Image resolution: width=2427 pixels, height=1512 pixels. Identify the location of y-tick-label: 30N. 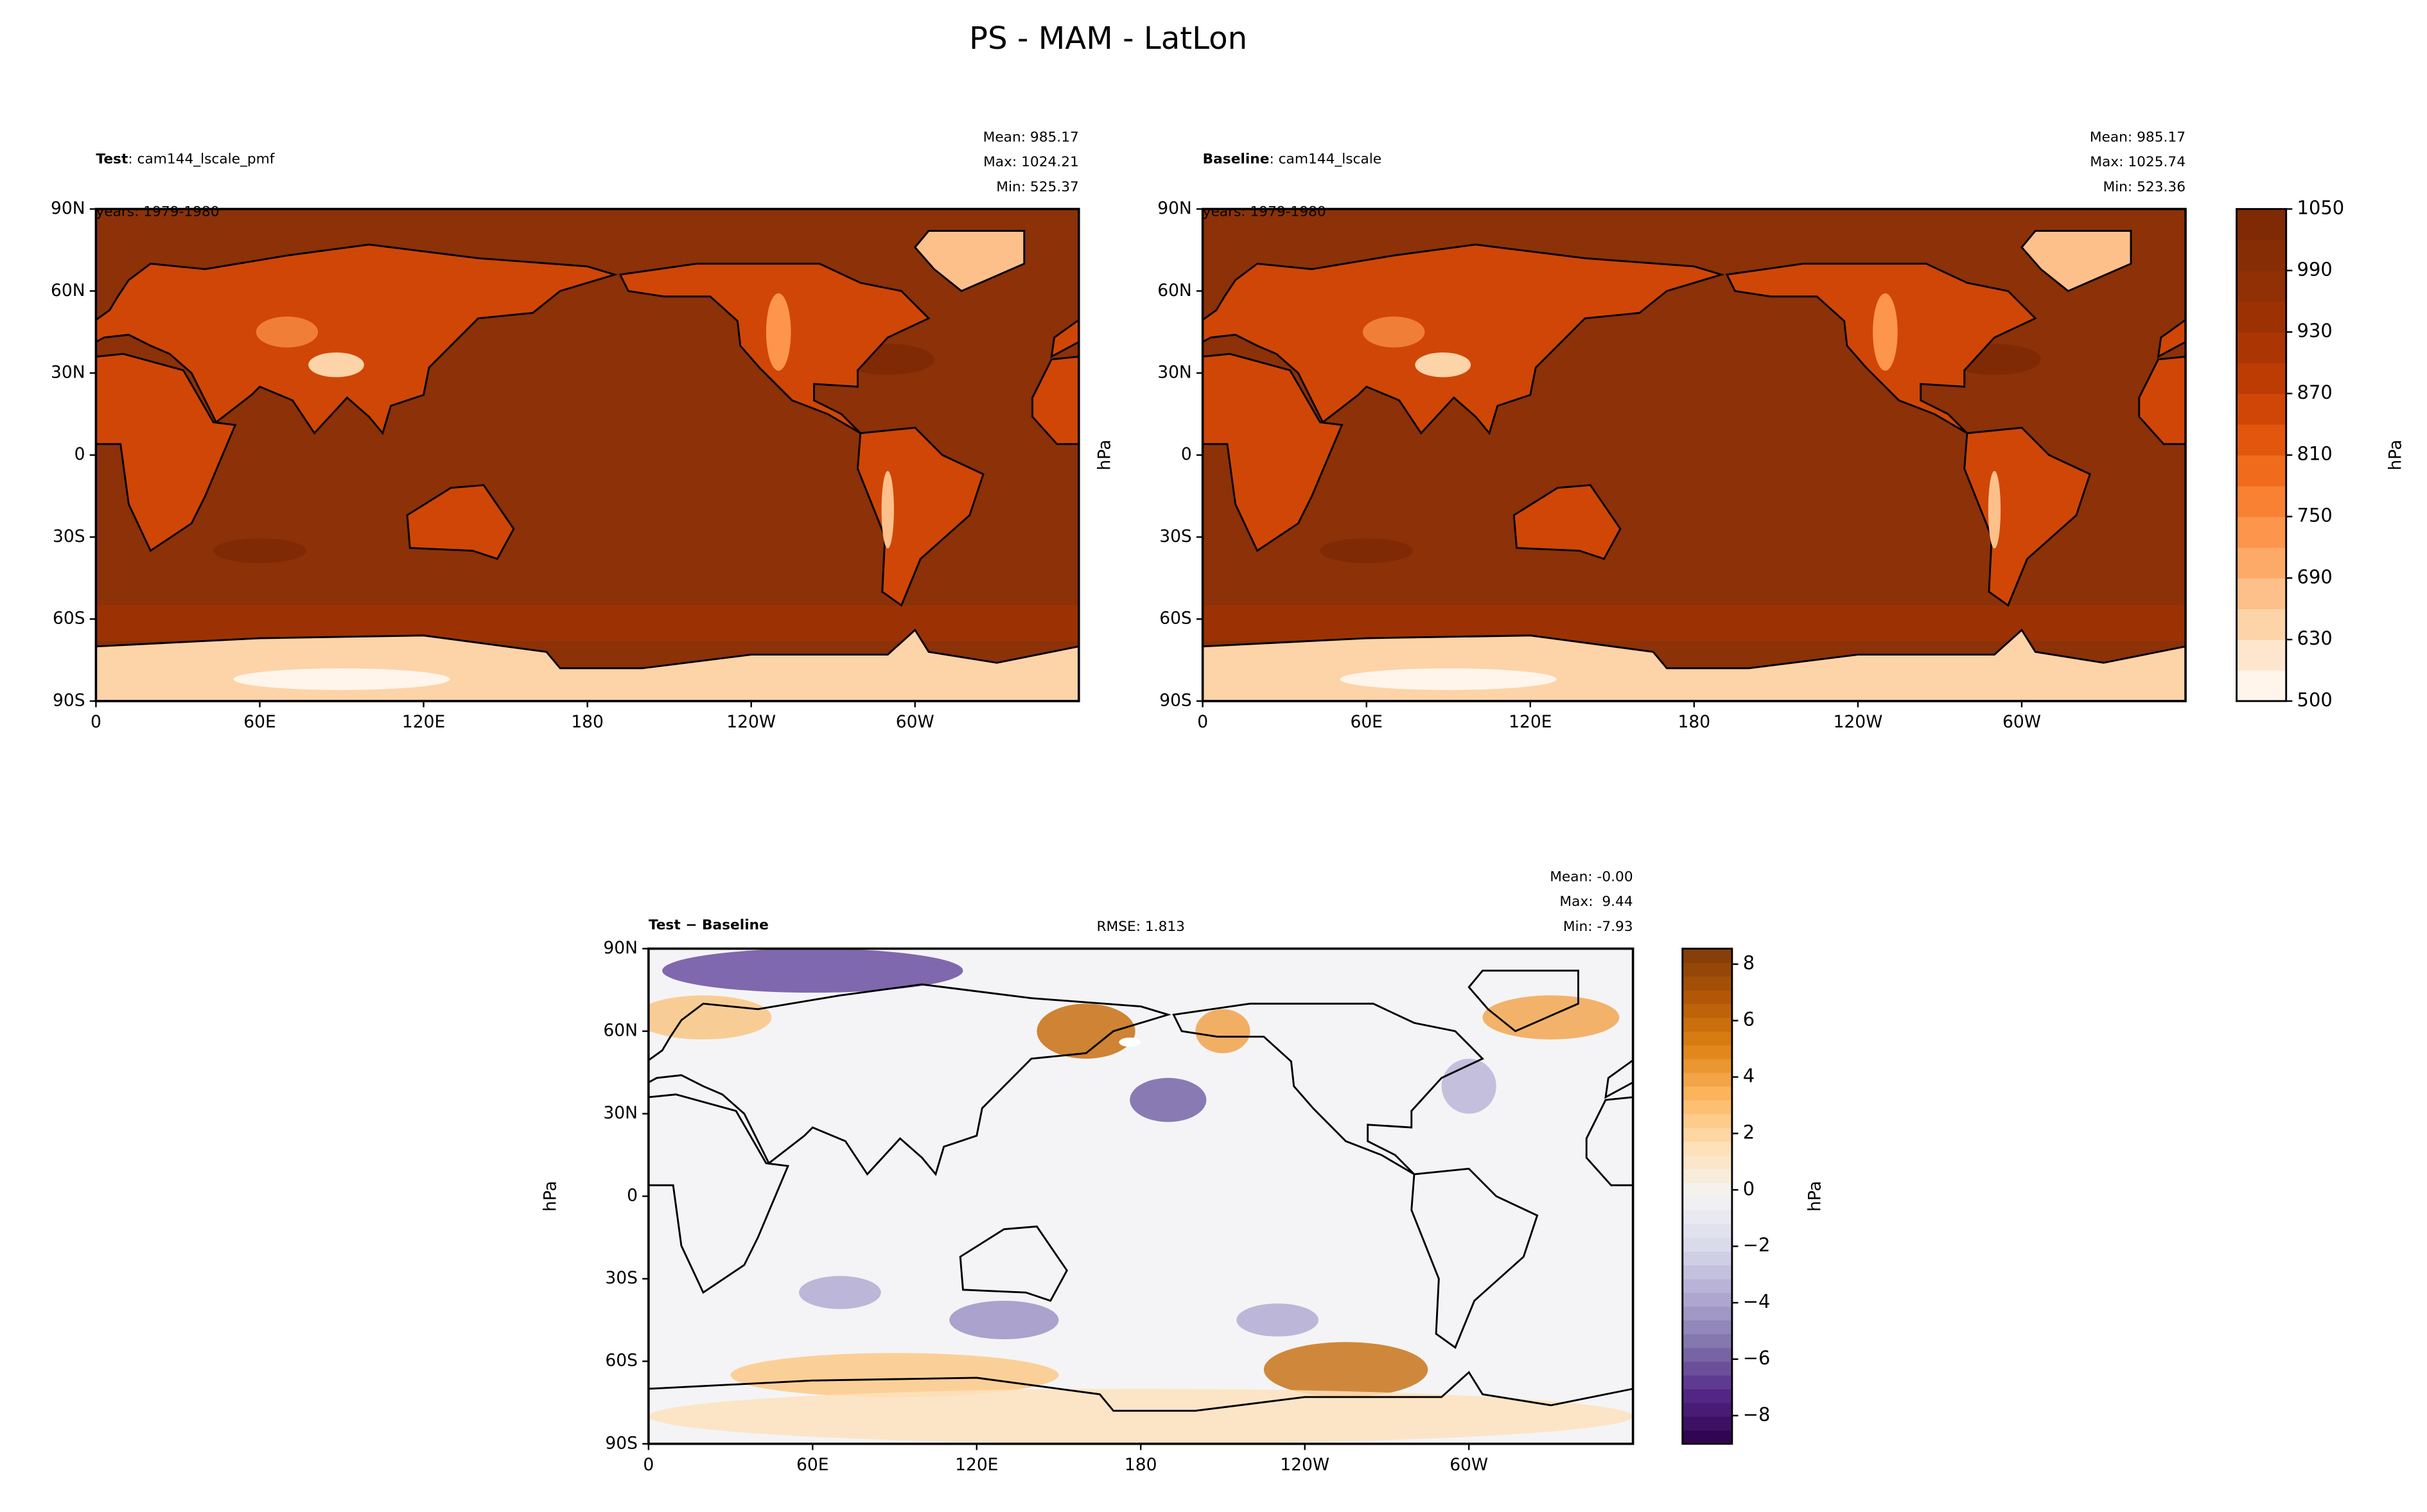
(620, 1113).